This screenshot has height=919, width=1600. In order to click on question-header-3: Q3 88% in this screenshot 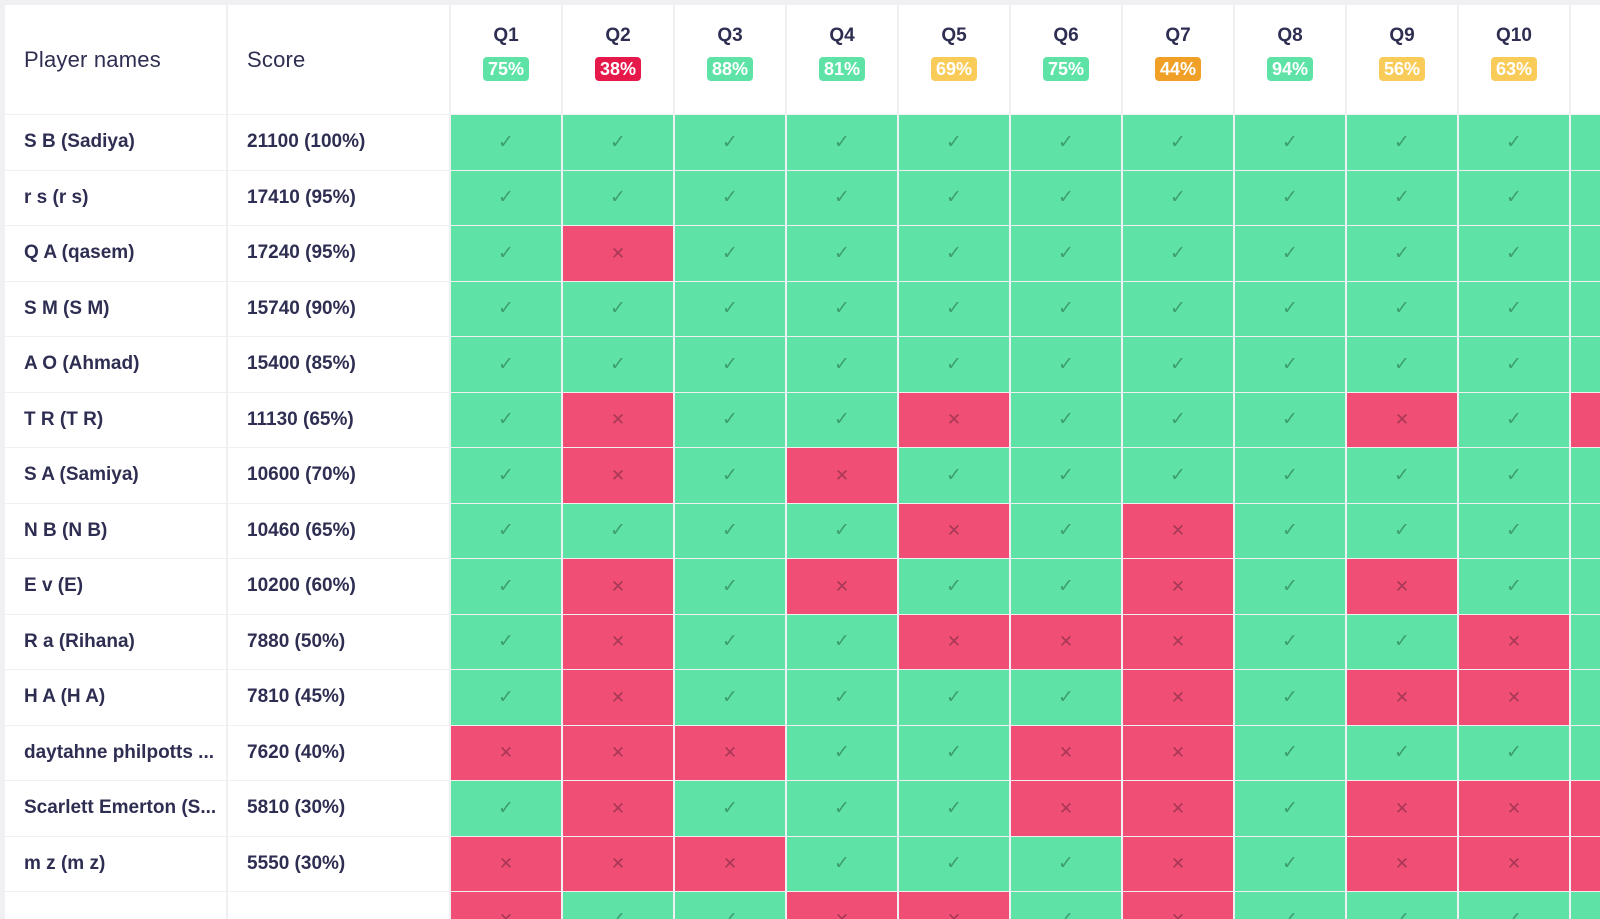, I will do `click(730, 59)`.